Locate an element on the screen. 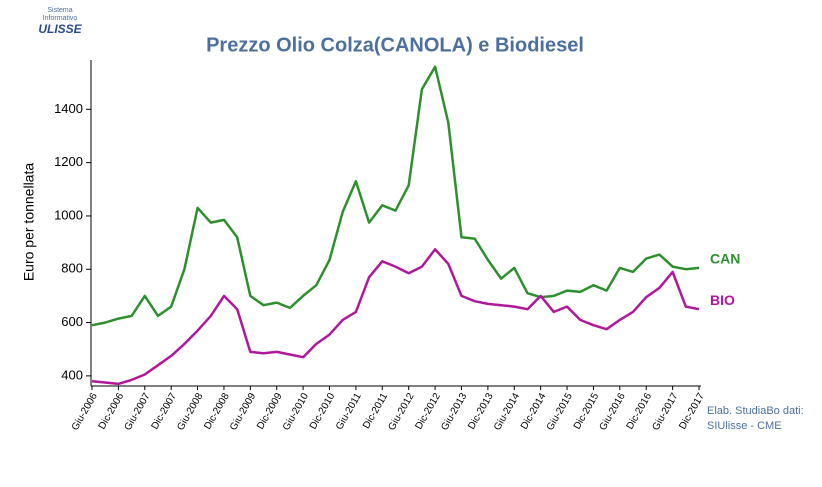  y-axis-label: Euro per tonnellata is located at coordinates (29, 222).